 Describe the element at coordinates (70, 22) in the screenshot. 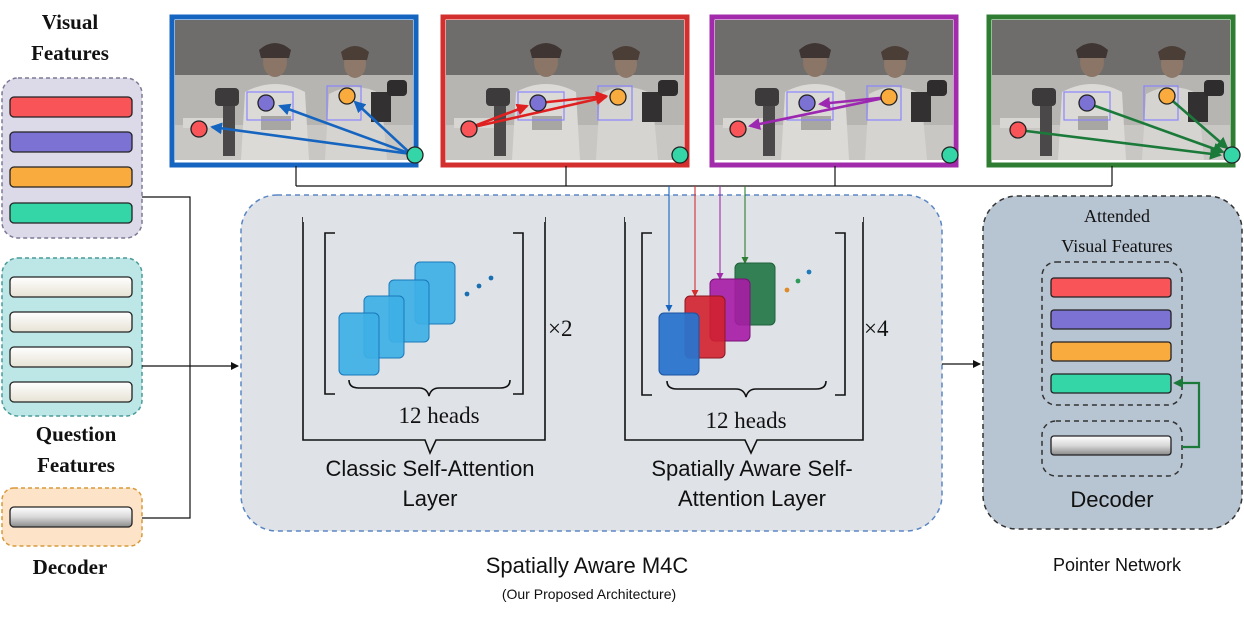

I see `visual-features-title-line1: Visual` at that location.